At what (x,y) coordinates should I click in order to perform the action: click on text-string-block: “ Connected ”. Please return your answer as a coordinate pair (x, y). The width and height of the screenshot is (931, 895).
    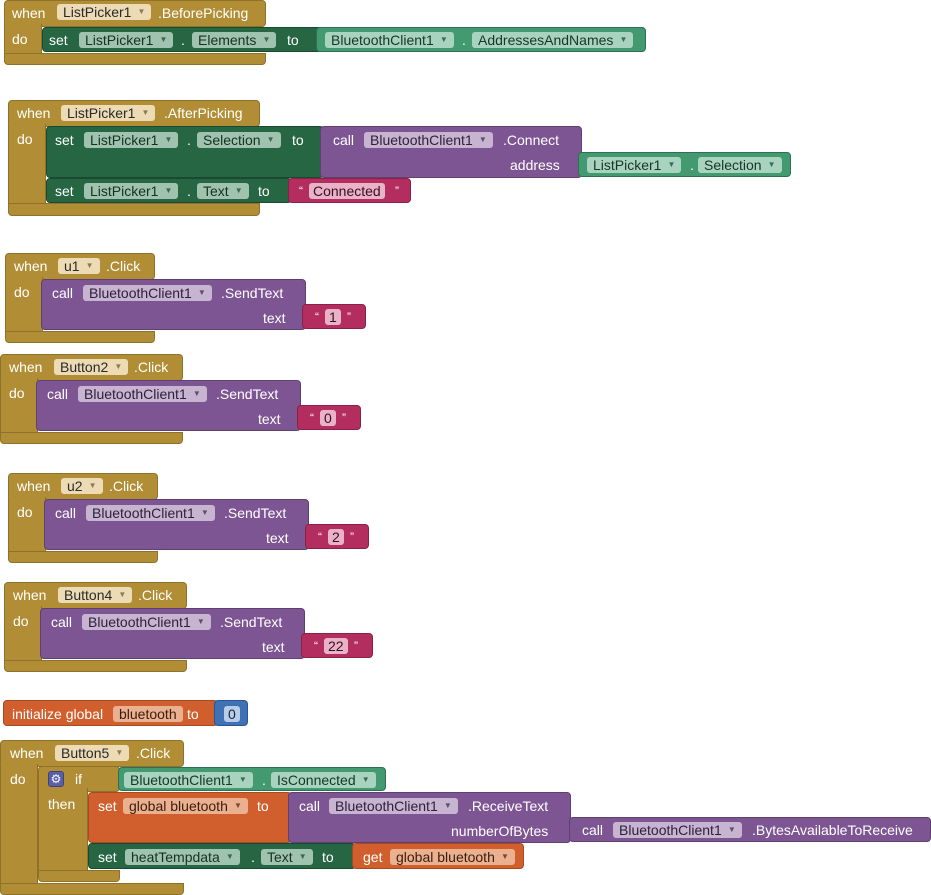
    Looking at the image, I should click on (349, 190).